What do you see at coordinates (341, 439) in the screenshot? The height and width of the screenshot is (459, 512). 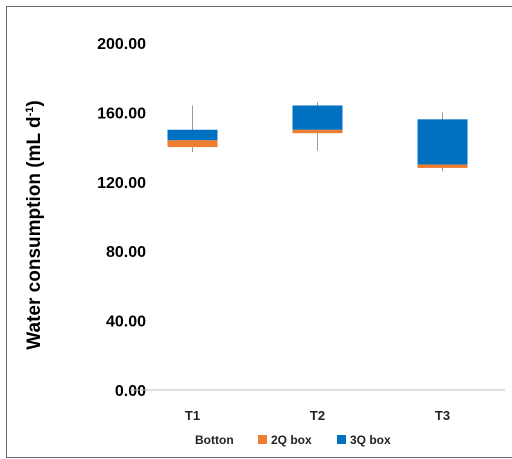 I see `legend-swatch-3q-box` at bounding box center [341, 439].